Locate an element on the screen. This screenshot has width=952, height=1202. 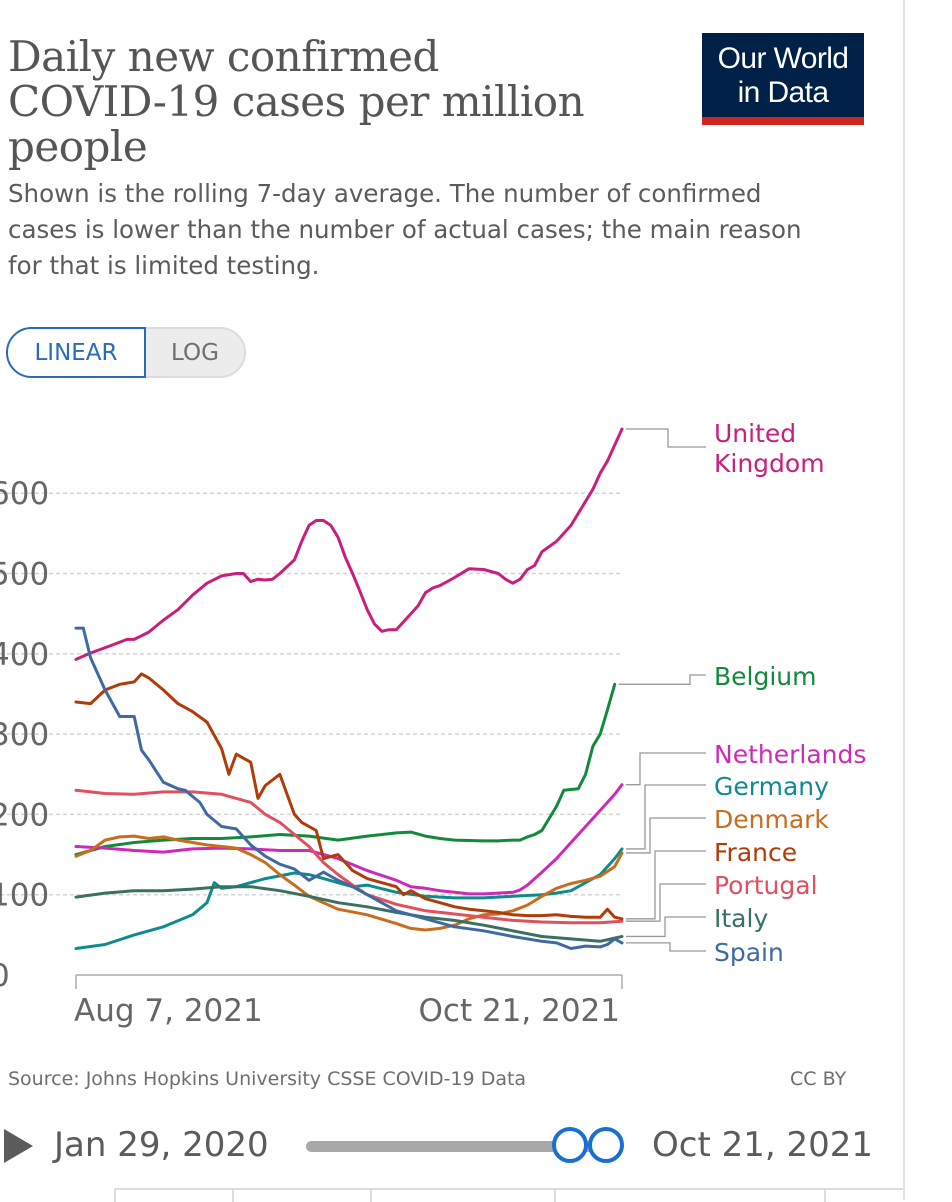
series-line-united-kingdom is located at coordinates (349, 544).